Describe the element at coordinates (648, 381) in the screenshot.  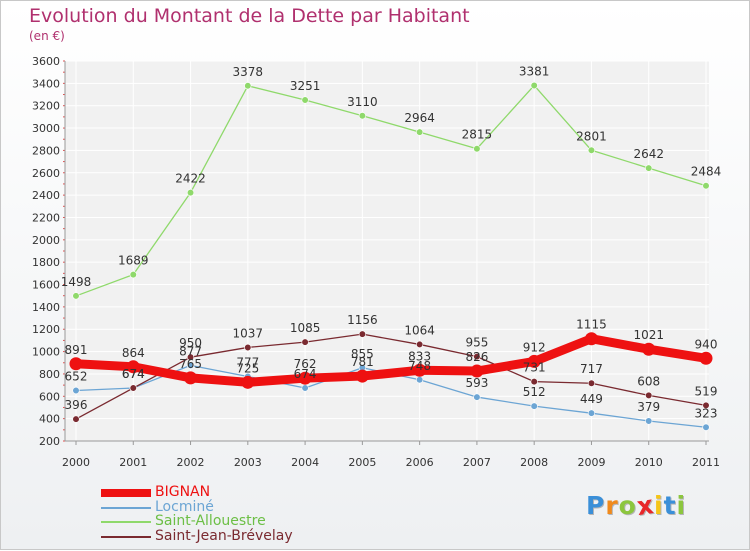
I see `data-label: 608` at that location.